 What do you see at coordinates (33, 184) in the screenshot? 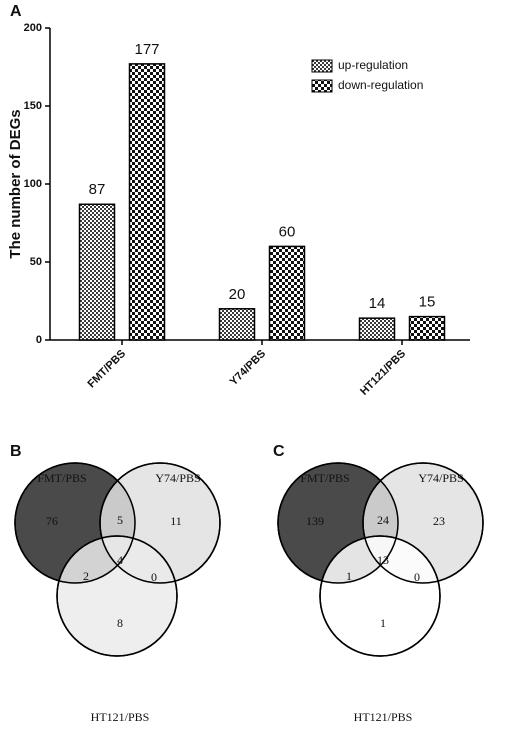
I see `y-tick-label: 100` at bounding box center [33, 184].